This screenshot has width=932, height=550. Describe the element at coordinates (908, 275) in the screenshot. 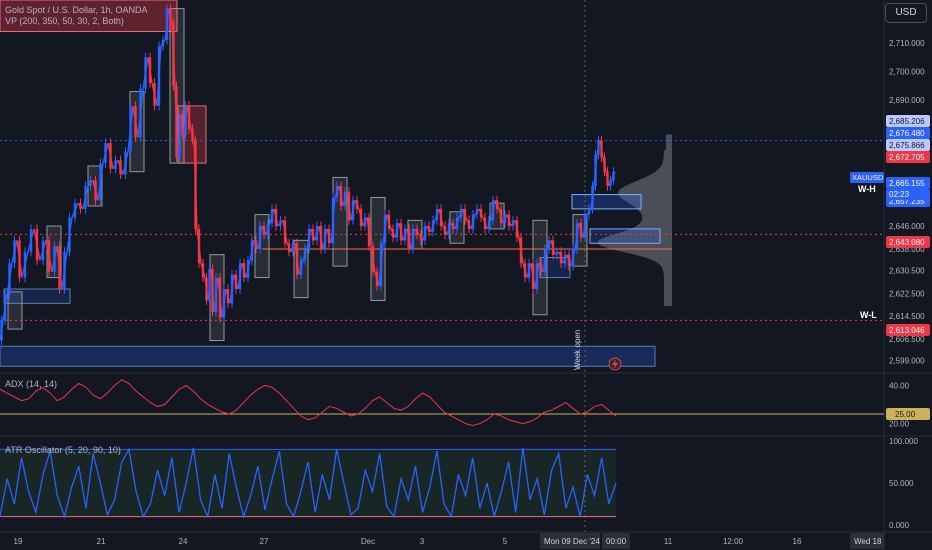

I see `price-axis-panel` at that location.